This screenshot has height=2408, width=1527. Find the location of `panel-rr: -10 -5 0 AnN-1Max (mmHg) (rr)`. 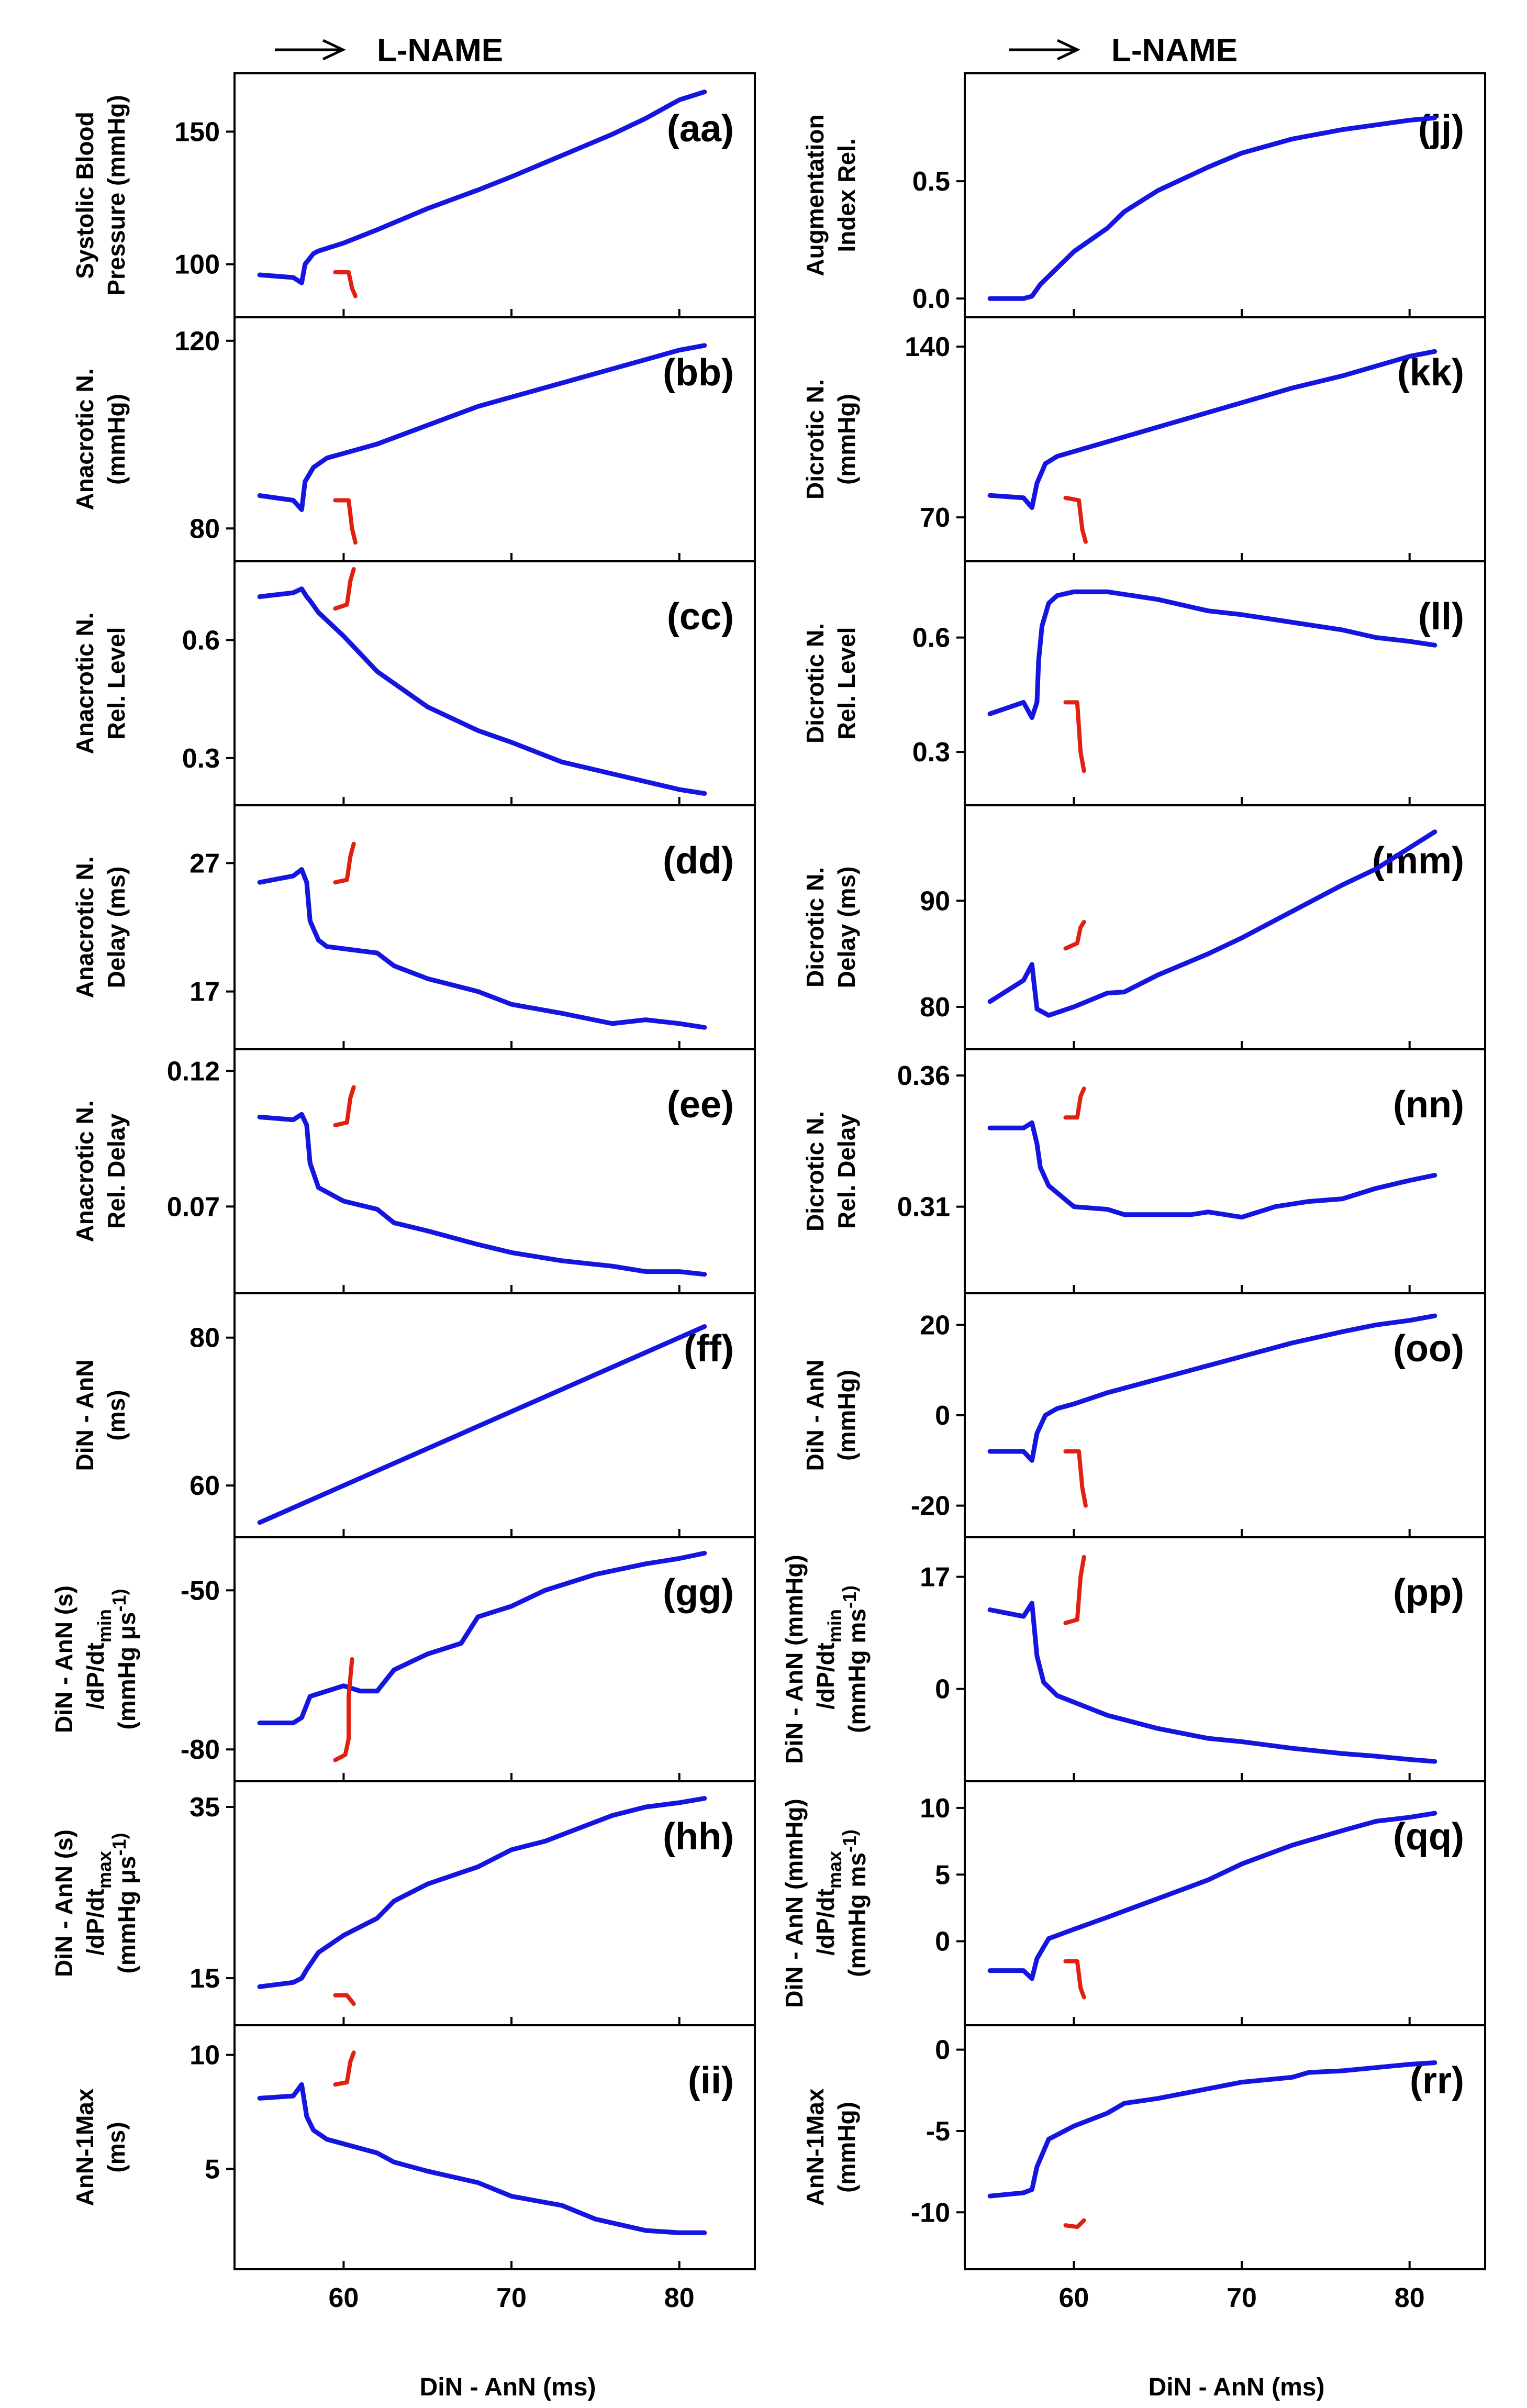

panel-rr: -10 -5 0 AnN-1Max (mmHg) (rr) is located at coordinates (1144, 2147).